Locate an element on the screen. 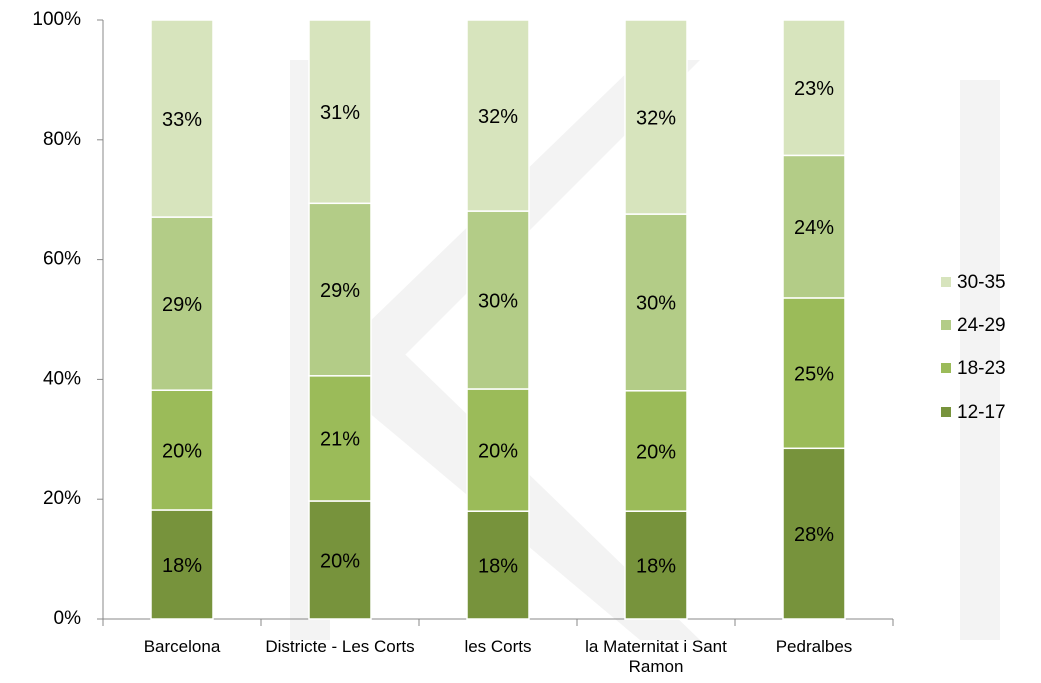 This screenshot has height=683, width=1041. y-tick-label: 40% is located at coordinates (62, 378).